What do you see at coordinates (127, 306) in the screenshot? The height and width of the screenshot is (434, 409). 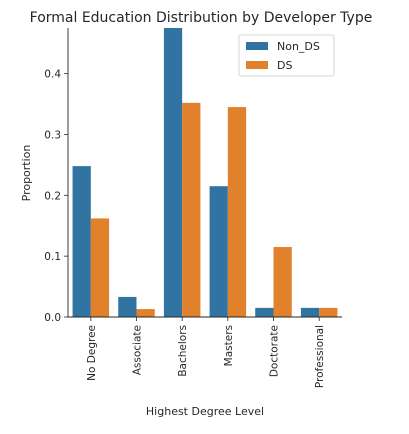 I see `bar-non-ds-associate` at bounding box center [127, 306].